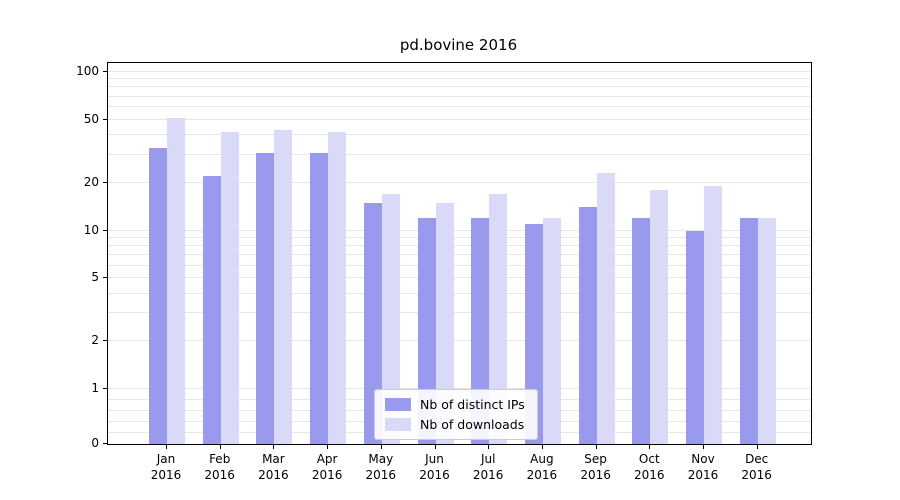 This screenshot has height=500, width=900. What do you see at coordinates (166, 467) in the screenshot?
I see `x-tick-label: Jan 2016` at bounding box center [166, 467].